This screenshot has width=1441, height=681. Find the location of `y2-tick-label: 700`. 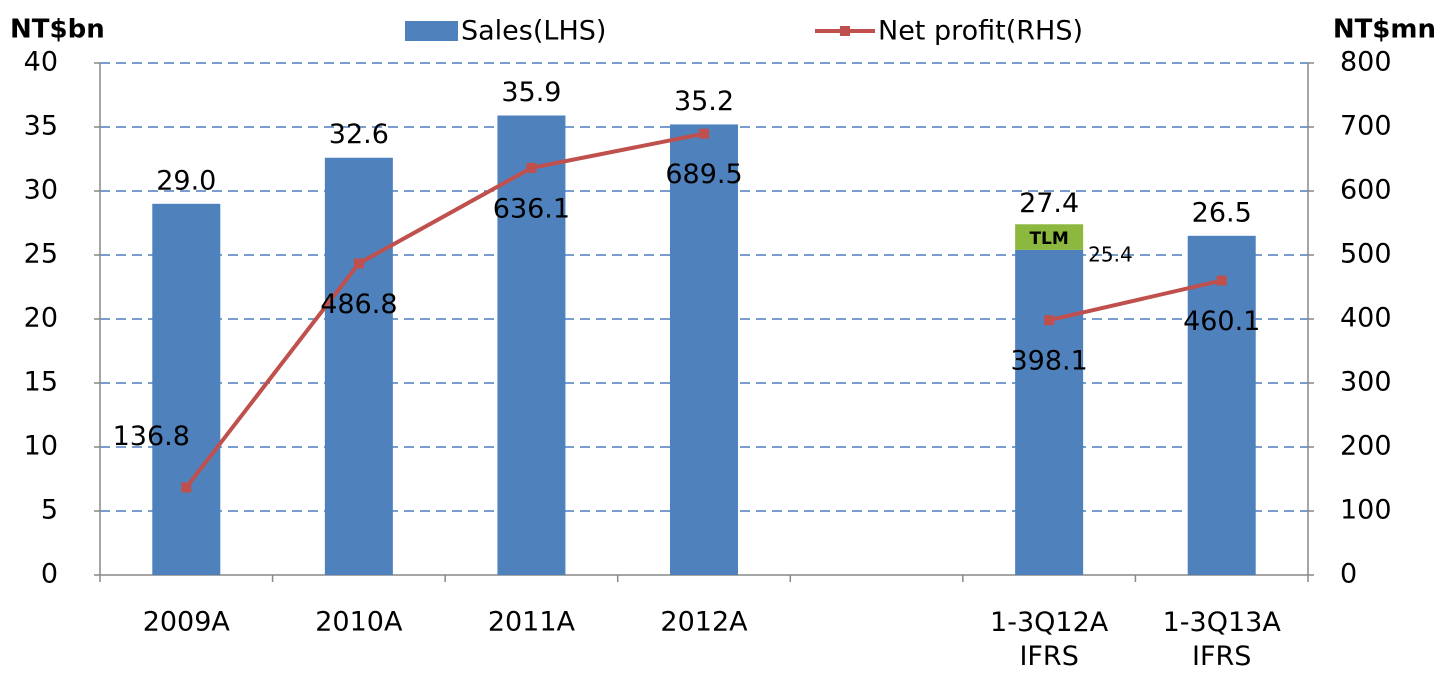

y2-tick-label: 700 is located at coordinates (1366, 126).